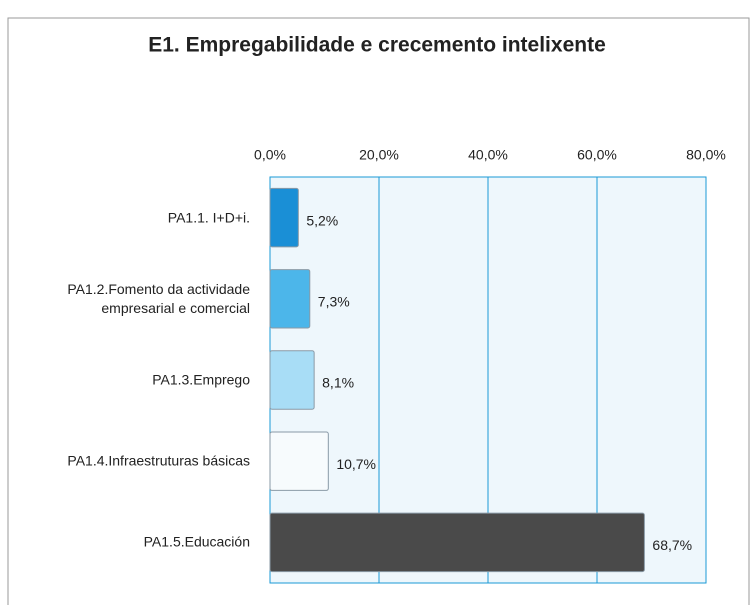  Describe the element at coordinates (706, 155) in the screenshot. I see `x-tick-label: 80,0%` at that location.